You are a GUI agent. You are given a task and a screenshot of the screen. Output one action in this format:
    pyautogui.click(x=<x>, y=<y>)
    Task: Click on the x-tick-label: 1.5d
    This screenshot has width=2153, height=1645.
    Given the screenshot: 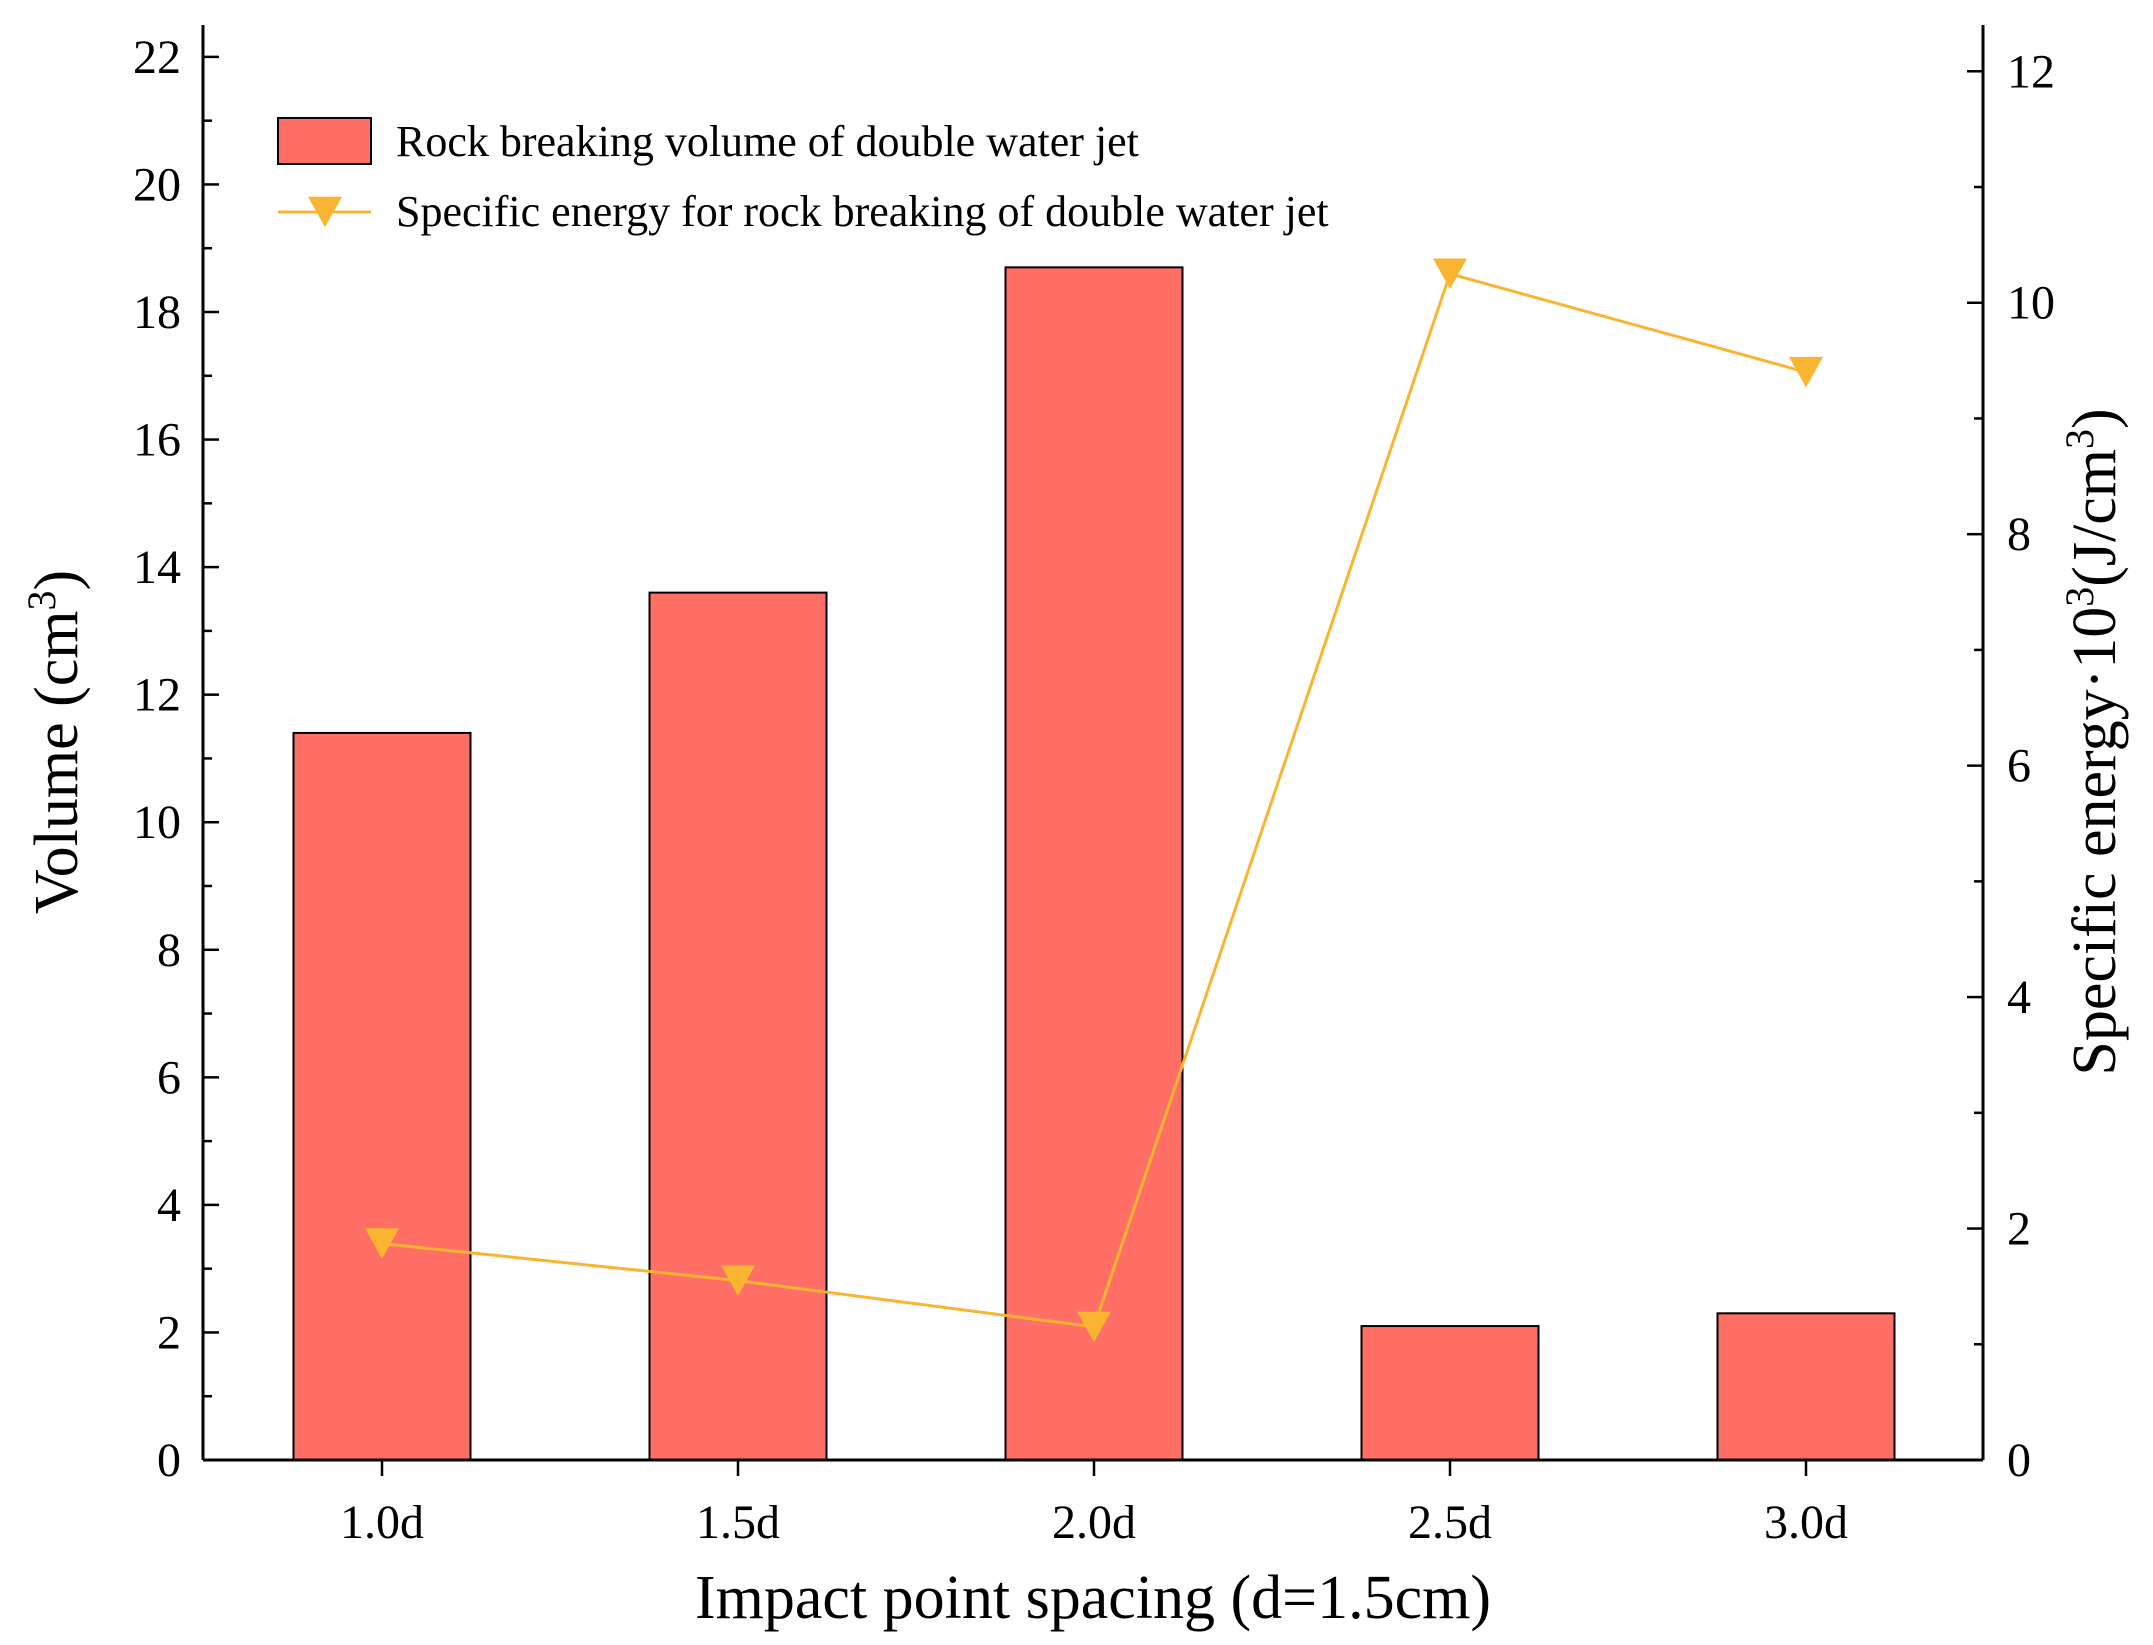 What is the action you would take?
    pyautogui.click(x=738, y=1522)
    